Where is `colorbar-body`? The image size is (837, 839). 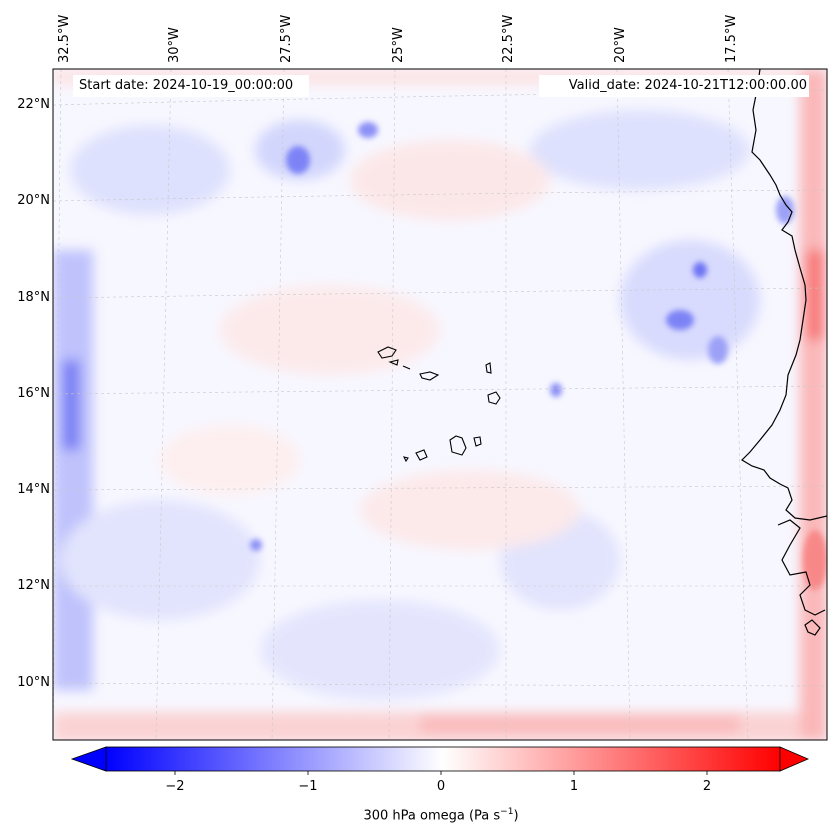 colorbar-body is located at coordinates (443, 759).